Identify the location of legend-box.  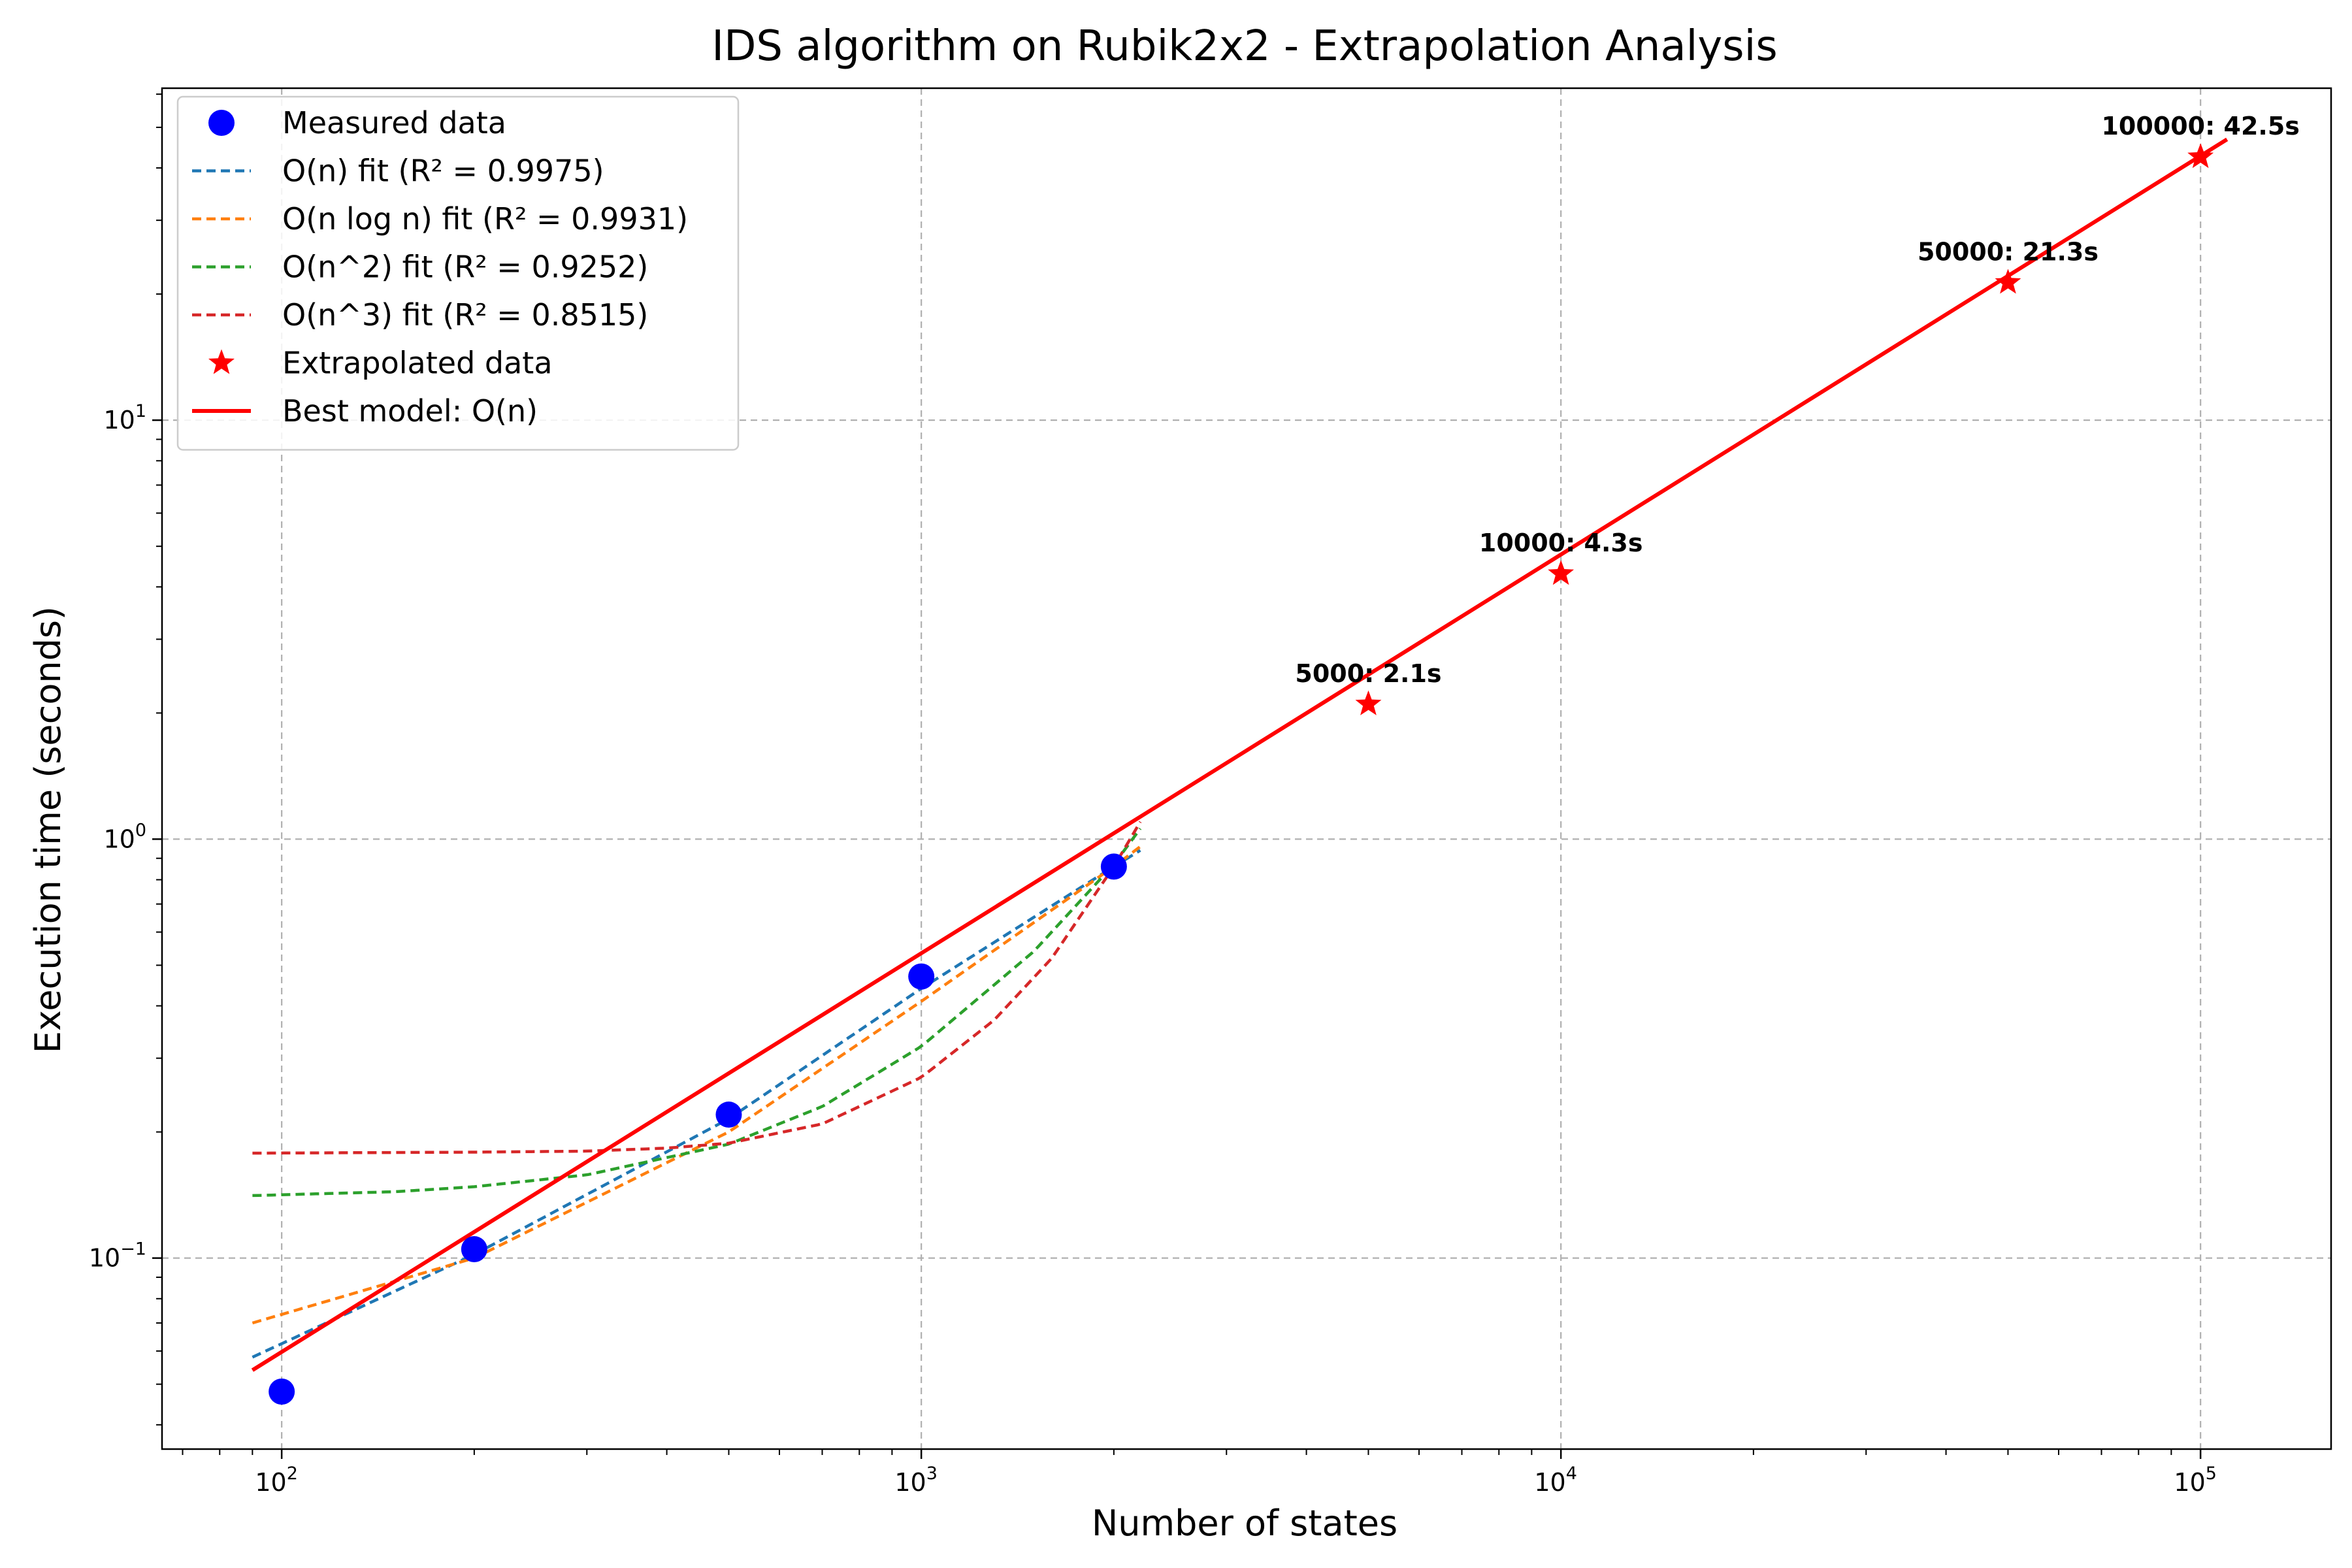
(458, 273).